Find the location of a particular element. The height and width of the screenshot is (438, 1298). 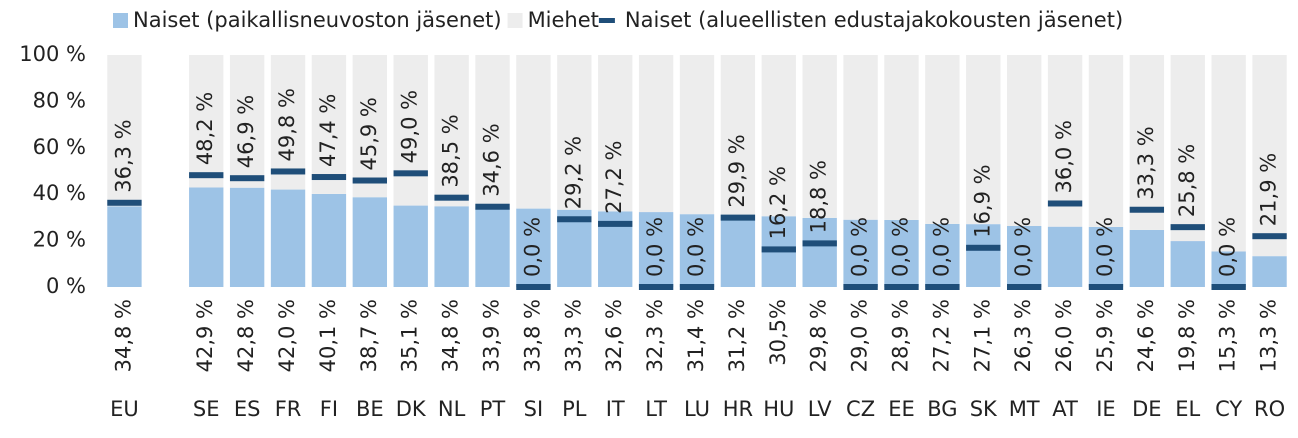

x-tick-label: PT is located at coordinates (493, 409).